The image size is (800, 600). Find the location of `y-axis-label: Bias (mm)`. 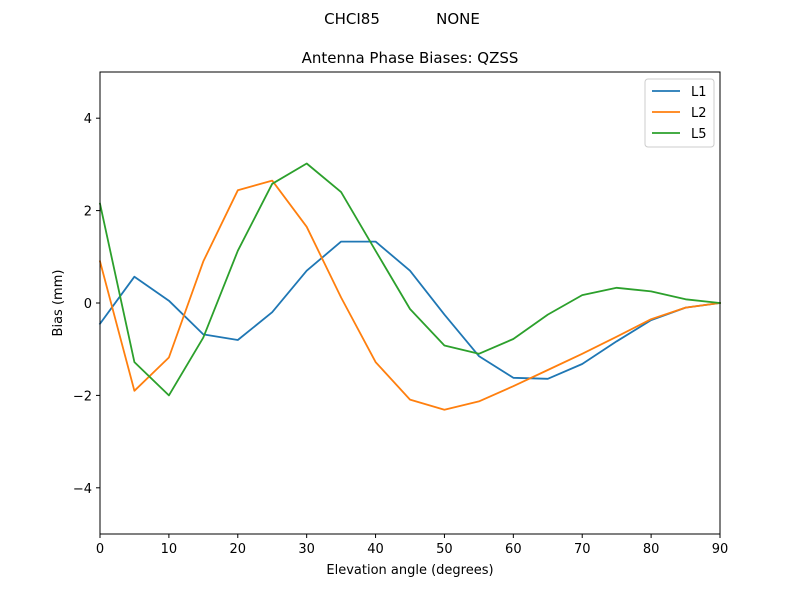

y-axis-label: Bias (mm) is located at coordinates (58, 303).